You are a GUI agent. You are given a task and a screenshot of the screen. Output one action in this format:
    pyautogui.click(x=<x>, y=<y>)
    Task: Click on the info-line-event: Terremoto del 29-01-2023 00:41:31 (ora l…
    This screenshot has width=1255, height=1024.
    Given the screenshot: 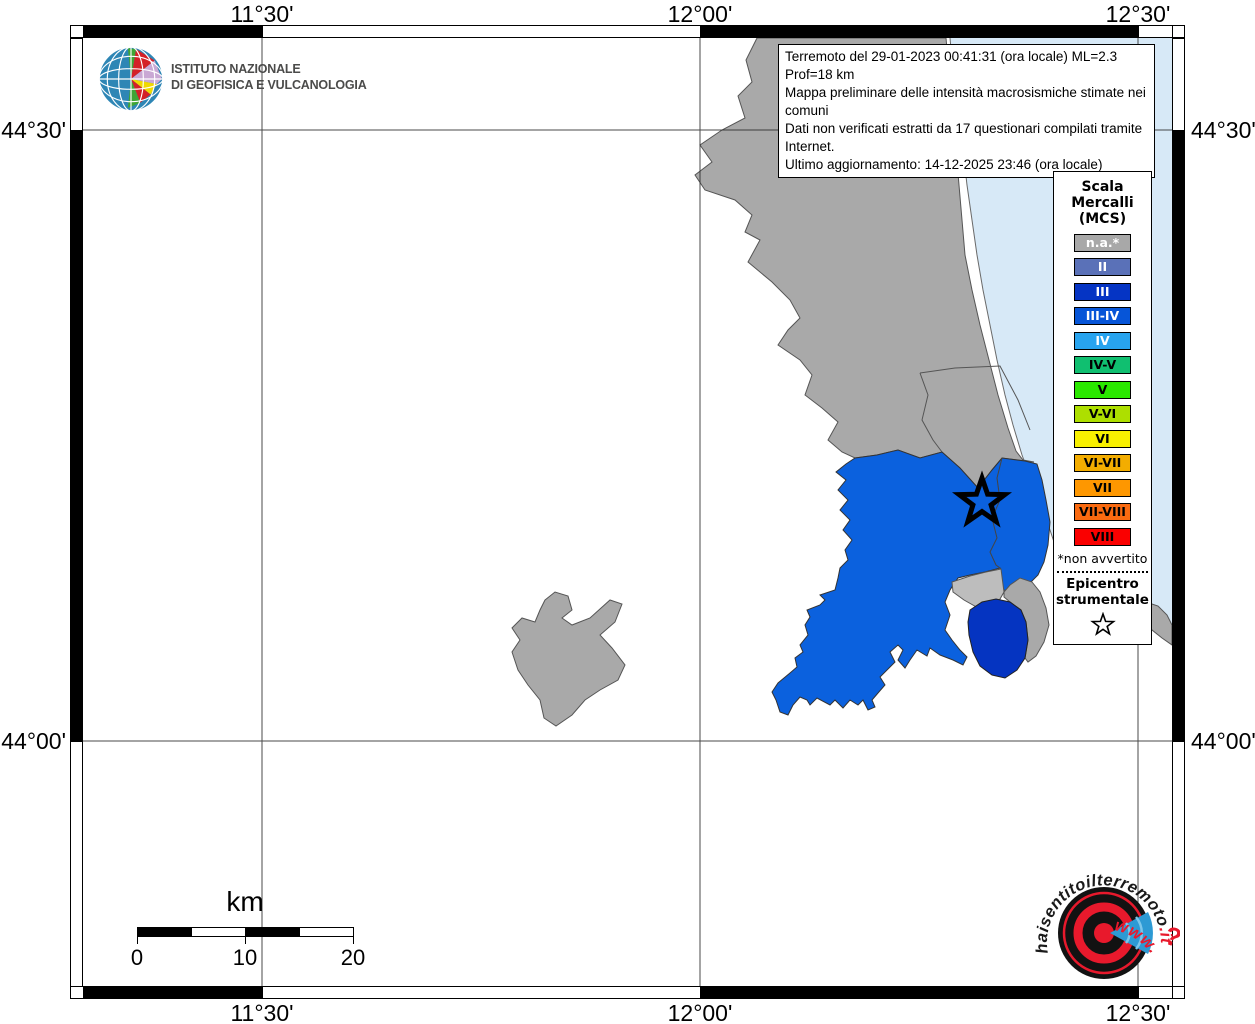 What is the action you would take?
    pyautogui.click(x=951, y=65)
    